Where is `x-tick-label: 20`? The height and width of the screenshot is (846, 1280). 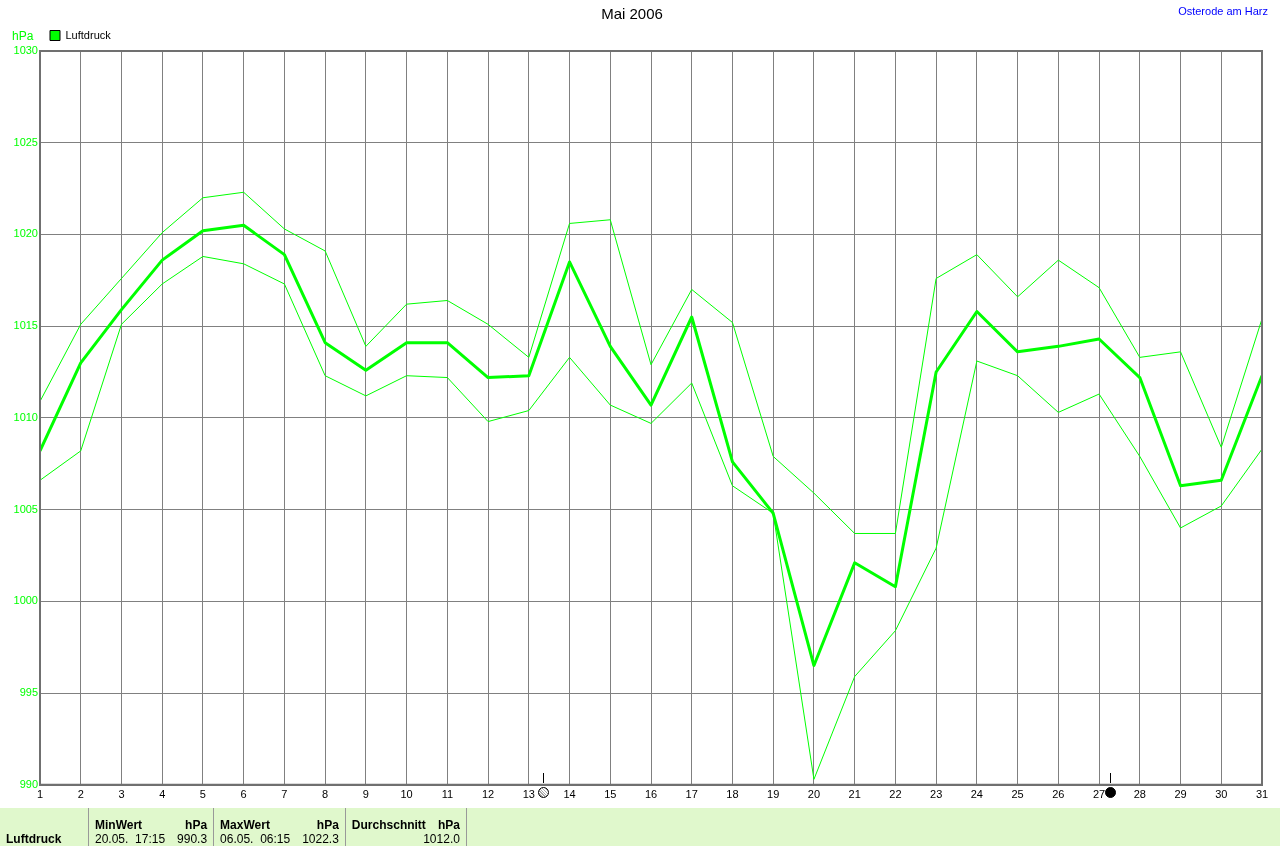 x-tick-label: 20 is located at coordinates (814, 794).